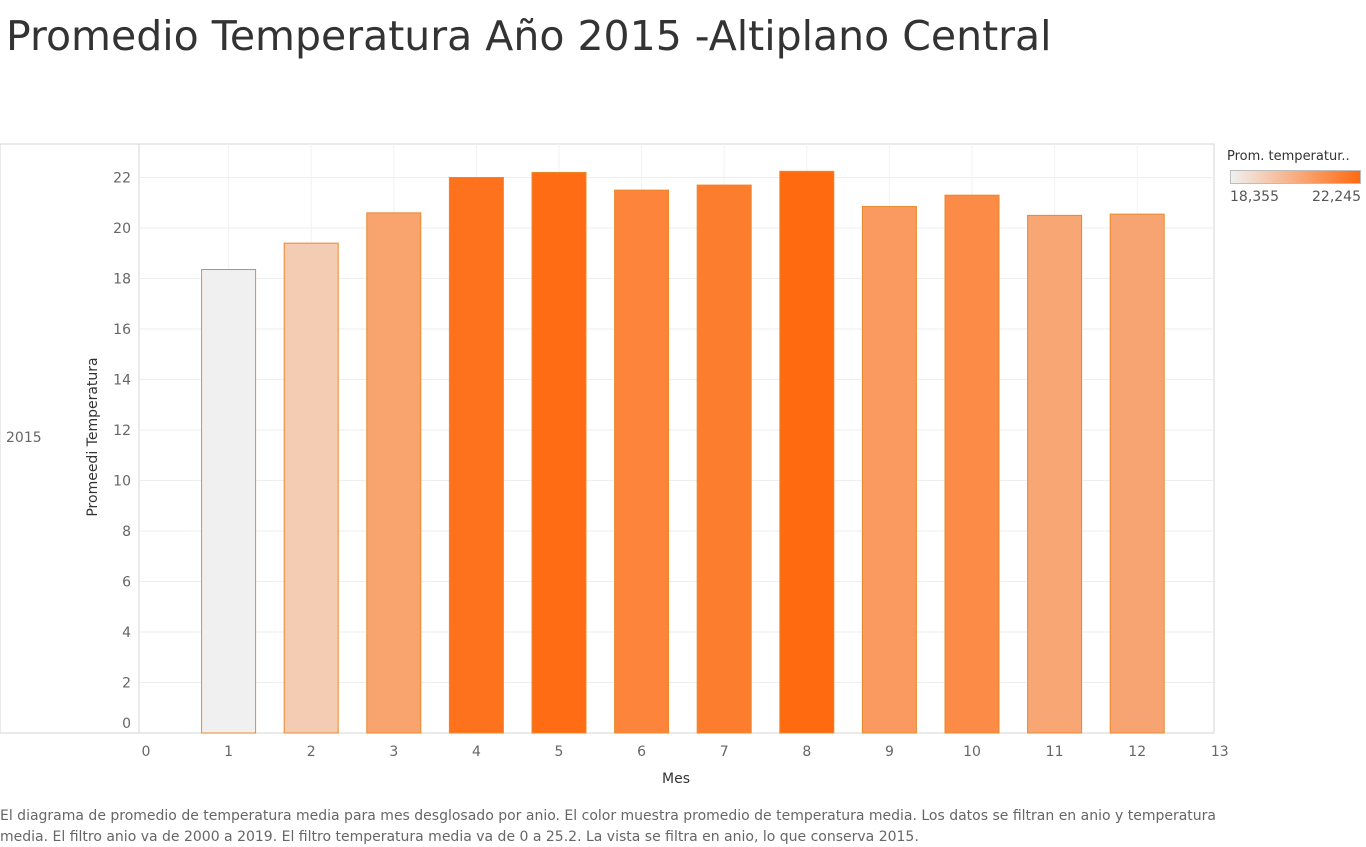 Image resolution: width=1366 pixels, height=847 pixels. What do you see at coordinates (1295, 177) in the screenshot?
I see `color-legend-gradient` at bounding box center [1295, 177].